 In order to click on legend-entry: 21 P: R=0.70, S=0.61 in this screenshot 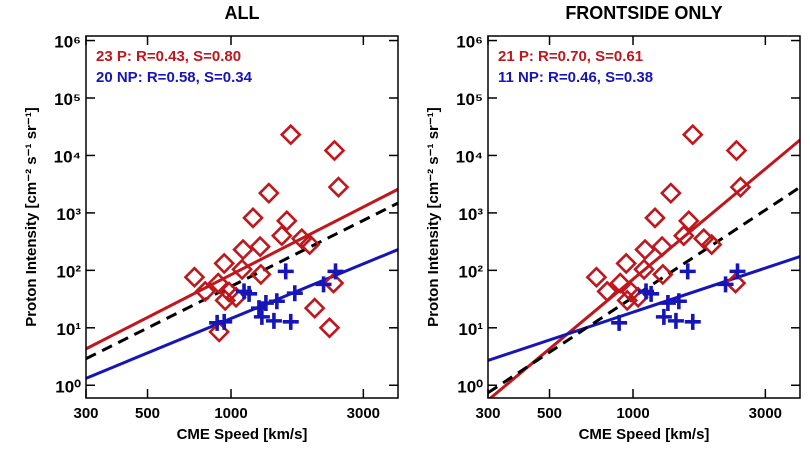, I will do `click(570, 56)`.